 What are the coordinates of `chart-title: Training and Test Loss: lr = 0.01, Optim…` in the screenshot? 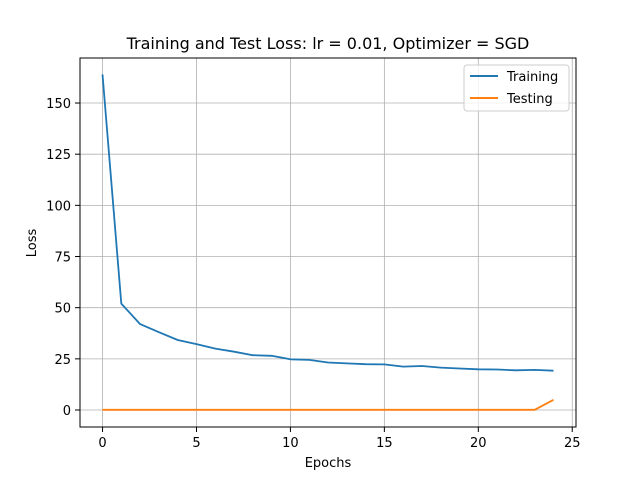 It's located at (328, 43).